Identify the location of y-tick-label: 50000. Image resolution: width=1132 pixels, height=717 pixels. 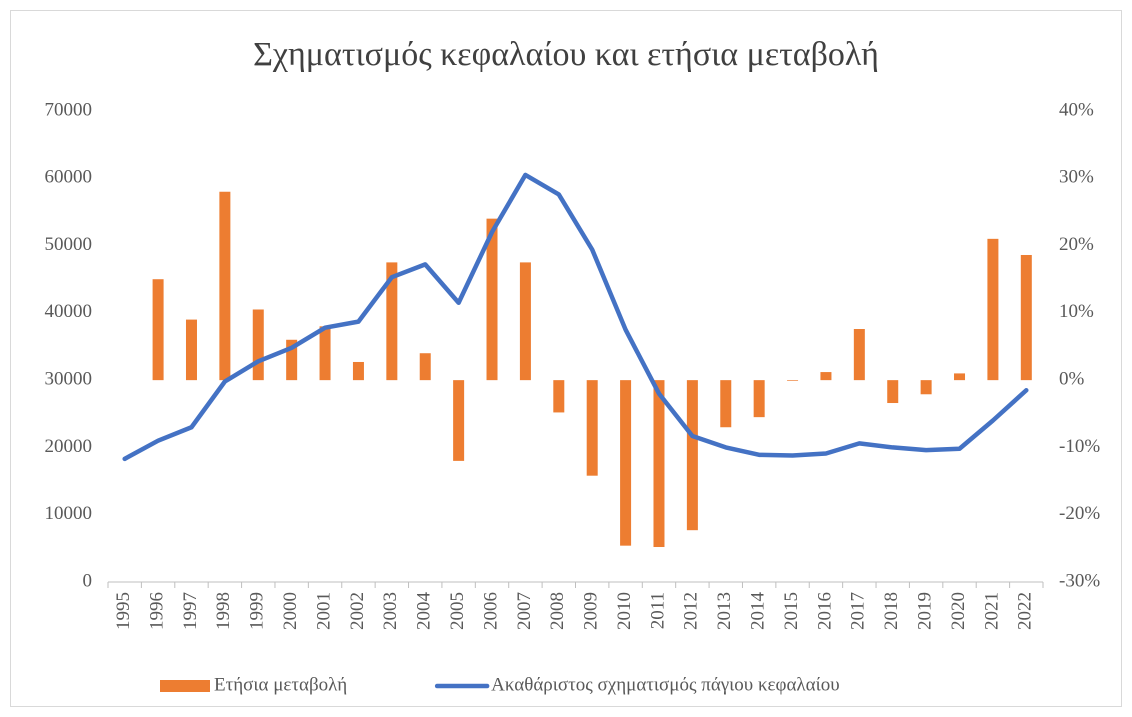
(69, 244).